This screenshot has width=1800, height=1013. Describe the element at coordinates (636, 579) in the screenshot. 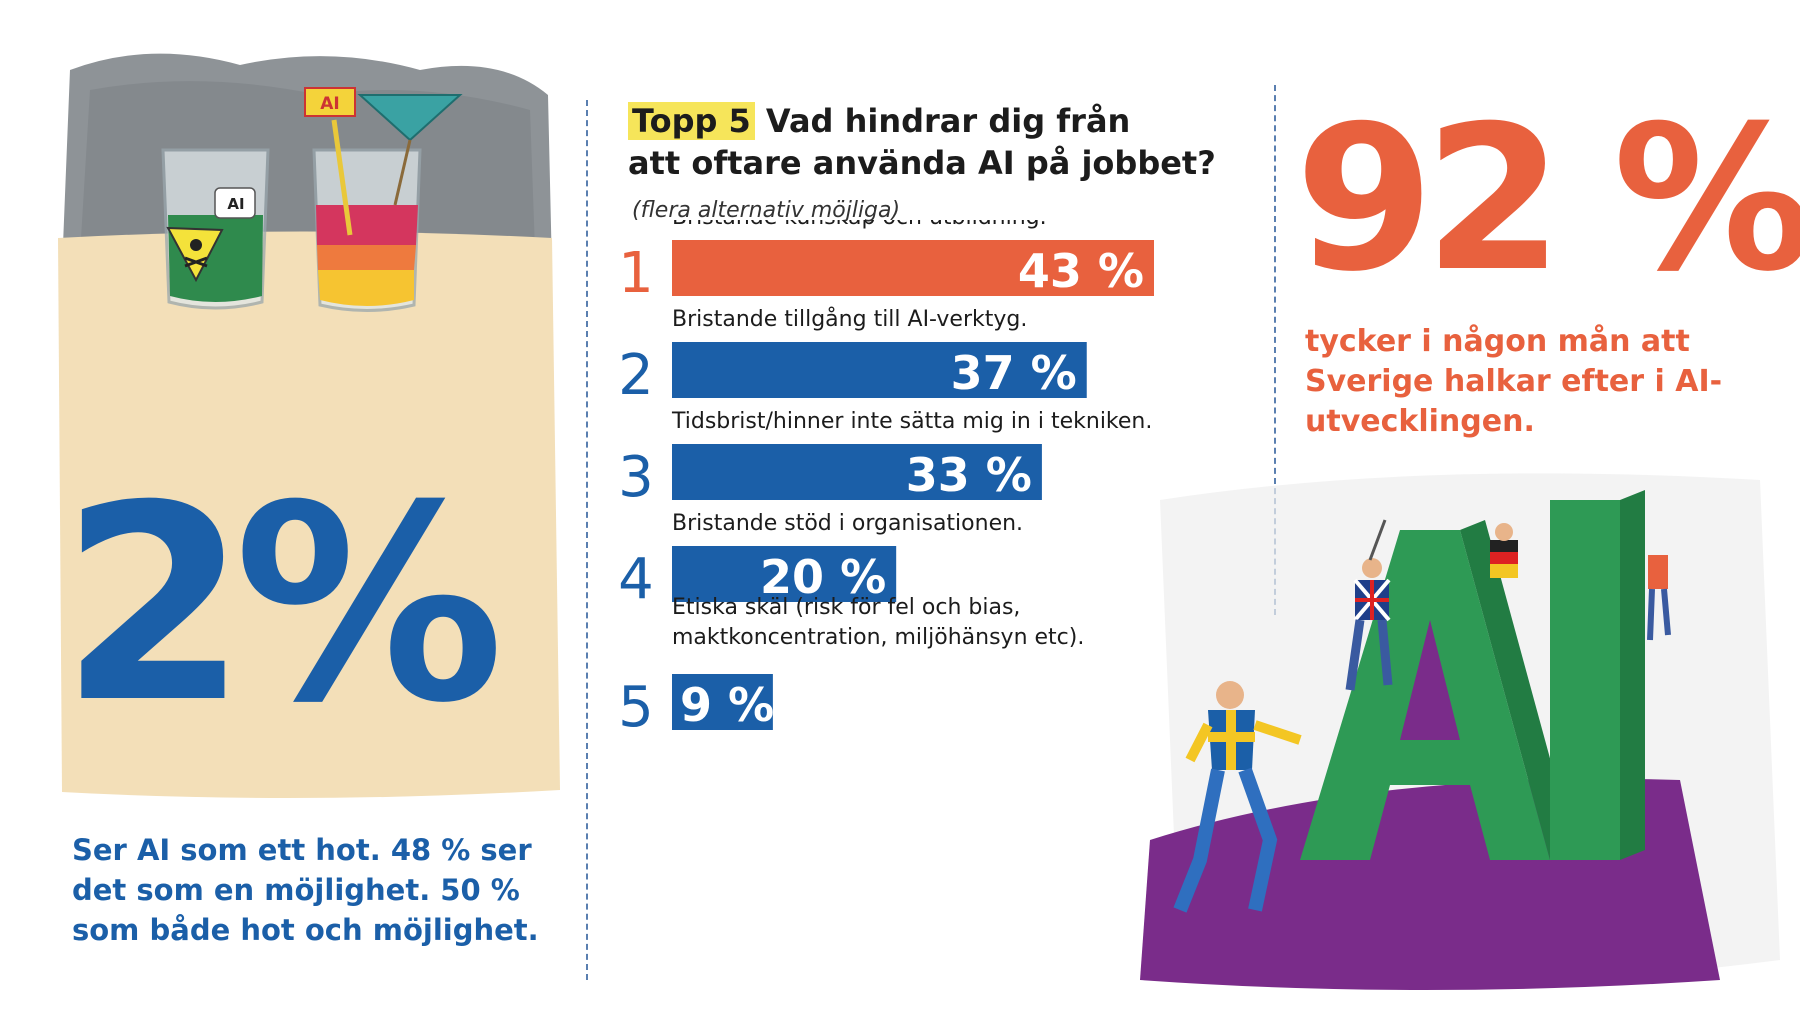

I see `rank-number: 4` at that location.